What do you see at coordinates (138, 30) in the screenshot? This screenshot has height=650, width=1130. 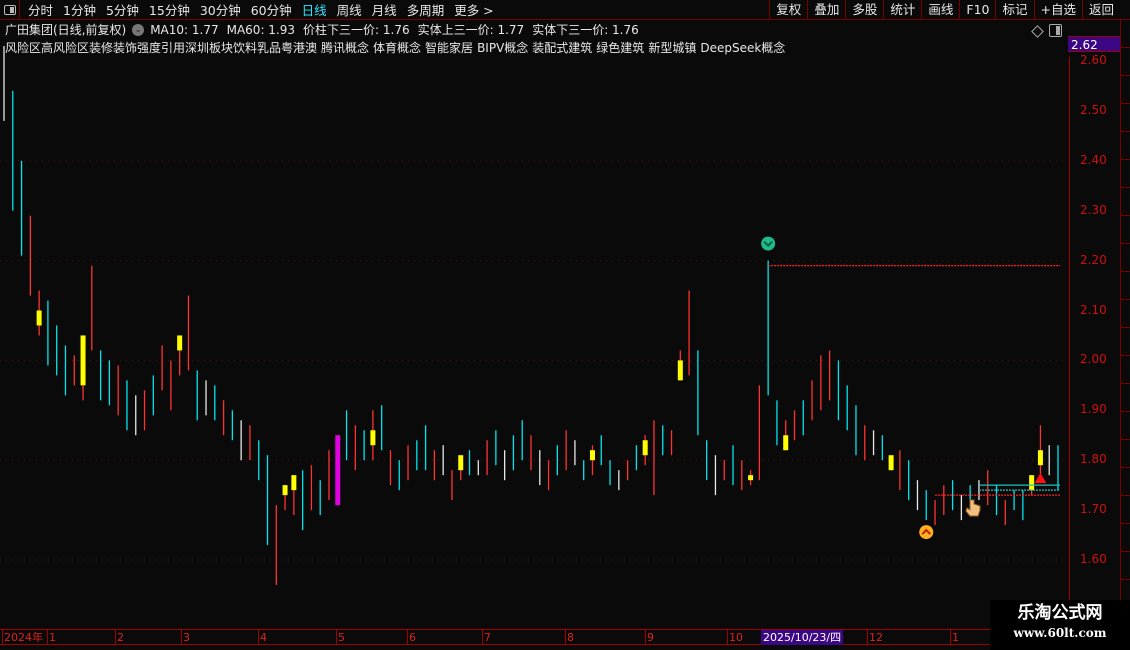 I see `chevron-down-icon: ⌄` at bounding box center [138, 30].